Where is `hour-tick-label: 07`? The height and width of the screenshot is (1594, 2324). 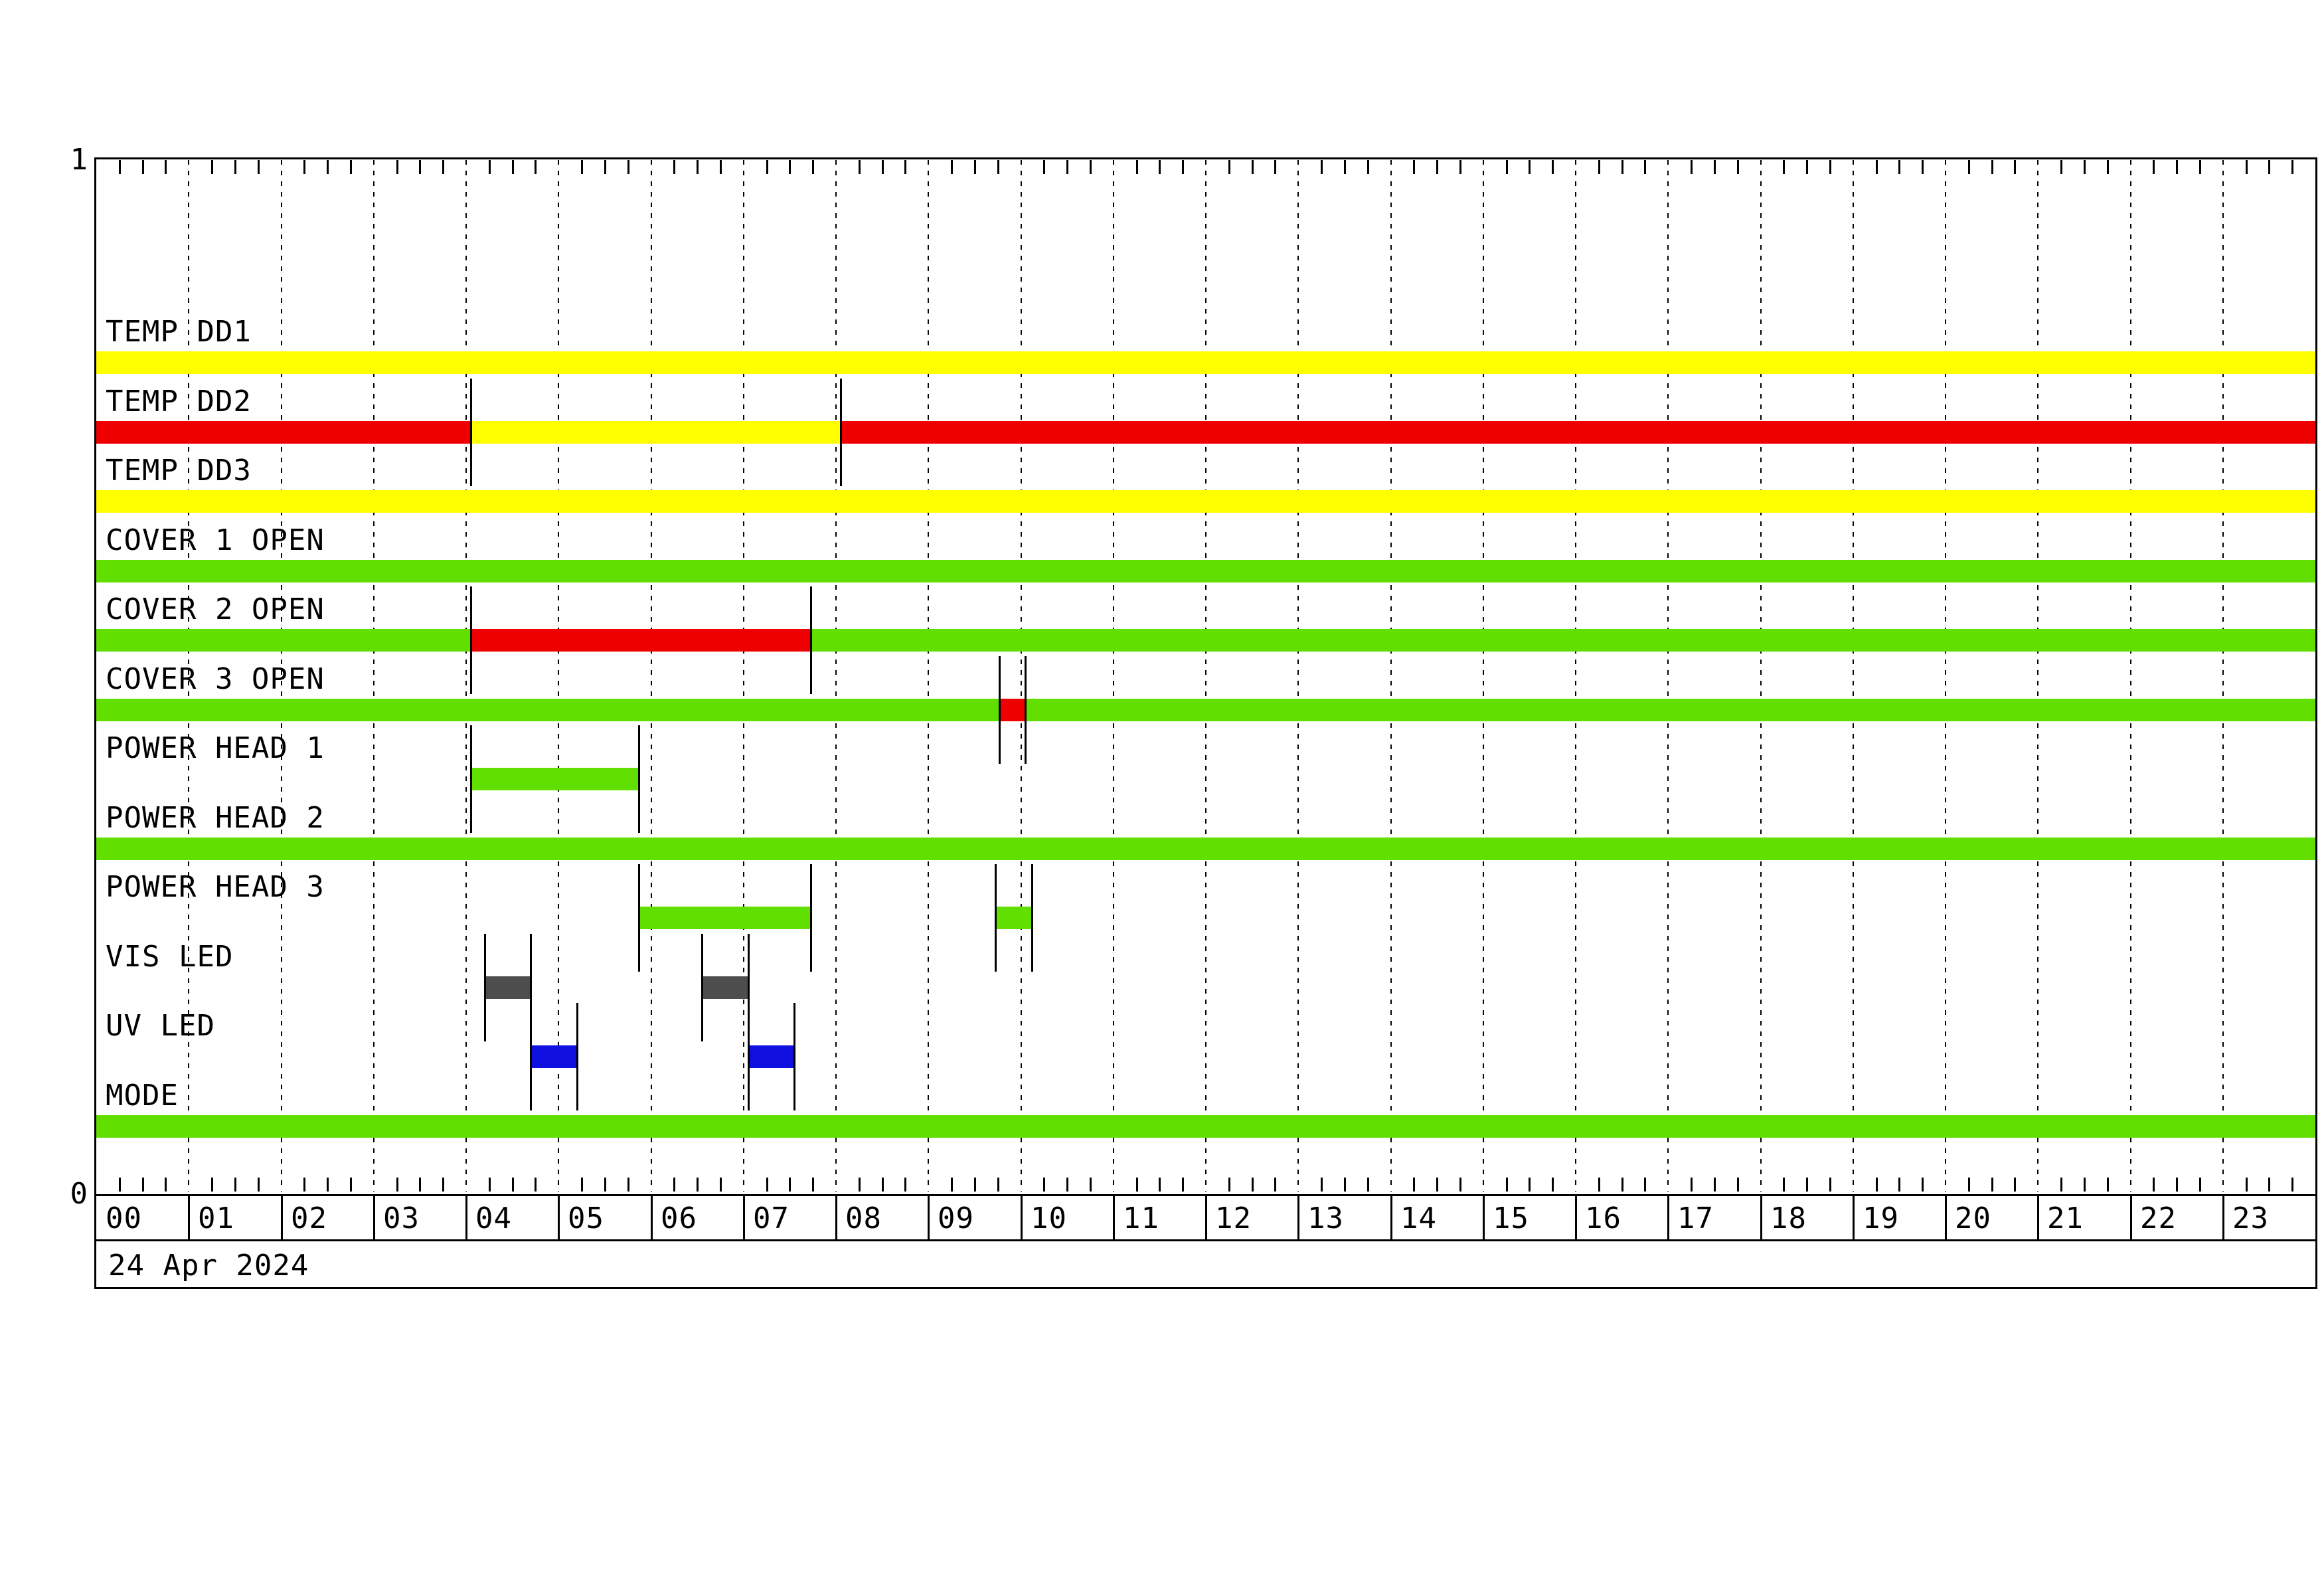 hour-tick-label: 07 is located at coordinates (771, 1218).